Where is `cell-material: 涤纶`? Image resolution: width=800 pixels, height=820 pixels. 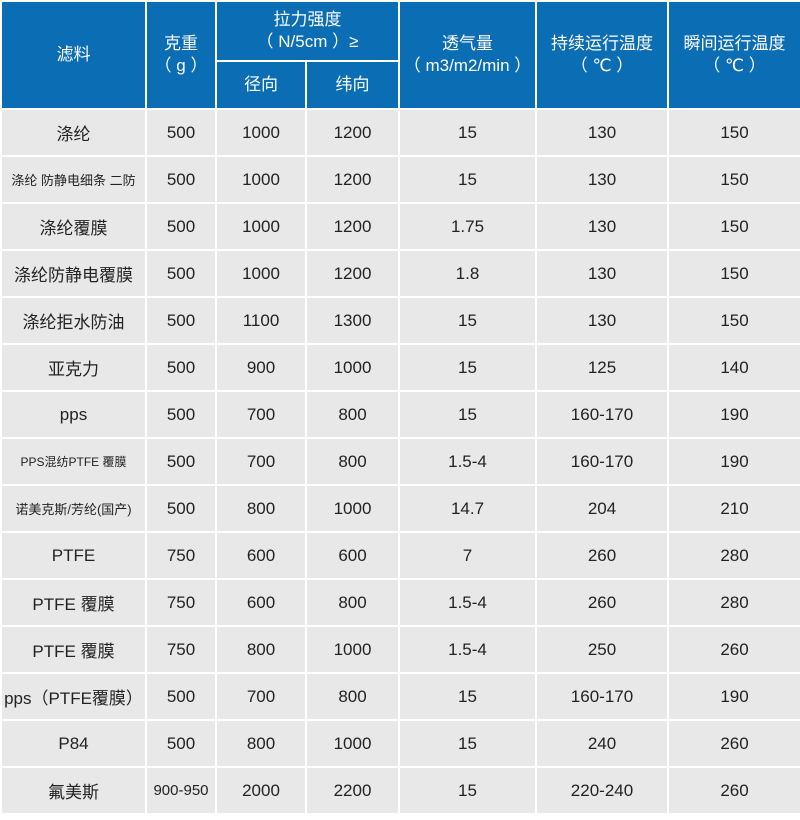
cell-material: 涤纶 is located at coordinates (73, 132).